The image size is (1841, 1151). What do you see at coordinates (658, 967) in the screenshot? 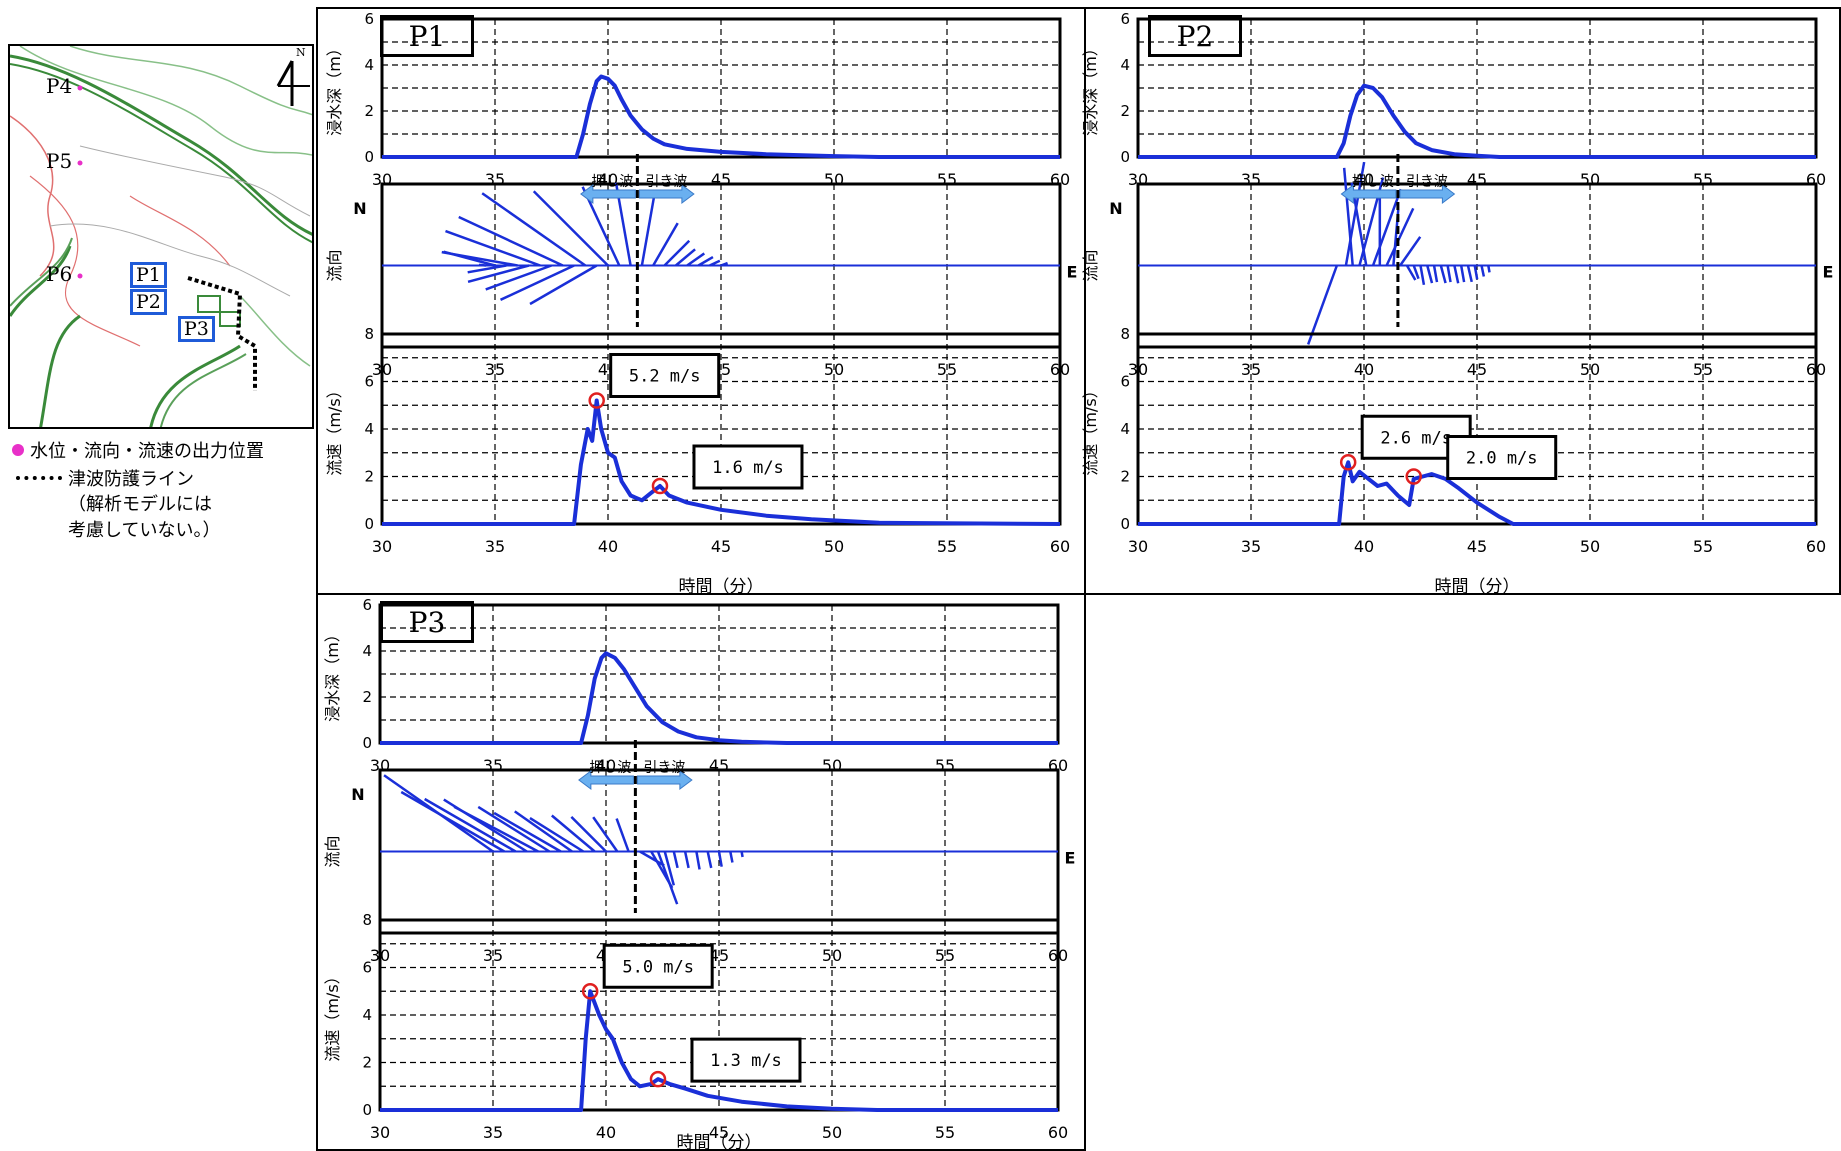
I see `velocity-annotation-label: 5.0 m/s` at bounding box center [658, 967].